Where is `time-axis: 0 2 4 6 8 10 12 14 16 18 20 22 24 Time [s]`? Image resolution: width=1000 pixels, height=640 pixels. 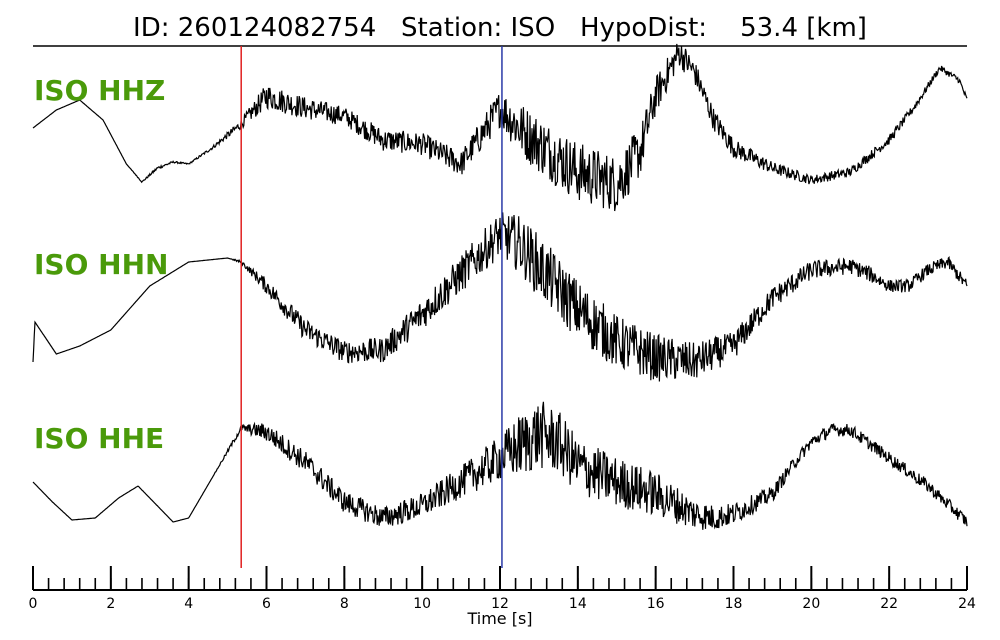 time-axis: 0 2 4 6 8 10 12 14 16 18 20 22 24 Time [s] is located at coordinates (502, 597).